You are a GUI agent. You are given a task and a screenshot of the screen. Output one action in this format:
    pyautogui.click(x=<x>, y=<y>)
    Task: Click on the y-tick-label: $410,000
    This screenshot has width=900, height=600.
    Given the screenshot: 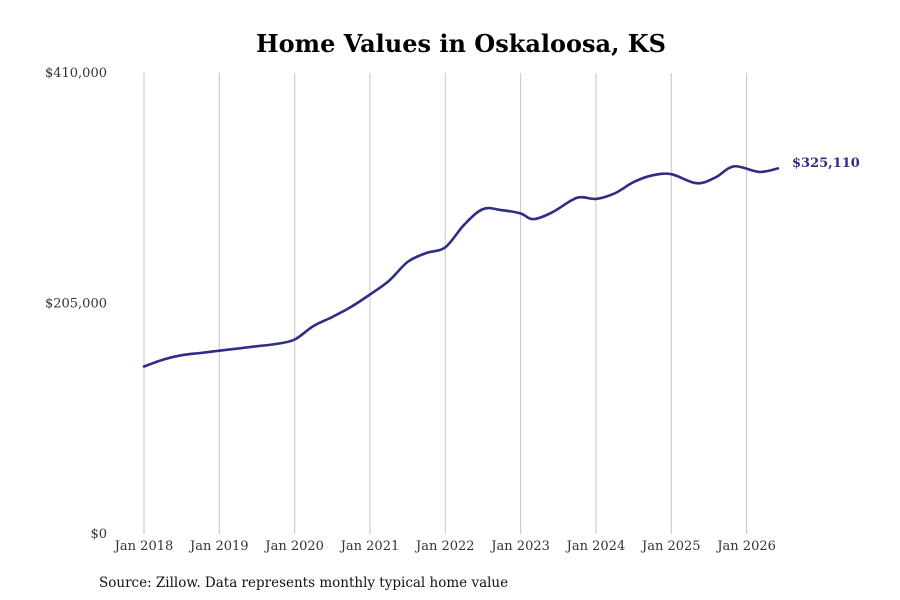 What is the action you would take?
    pyautogui.click(x=76, y=73)
    